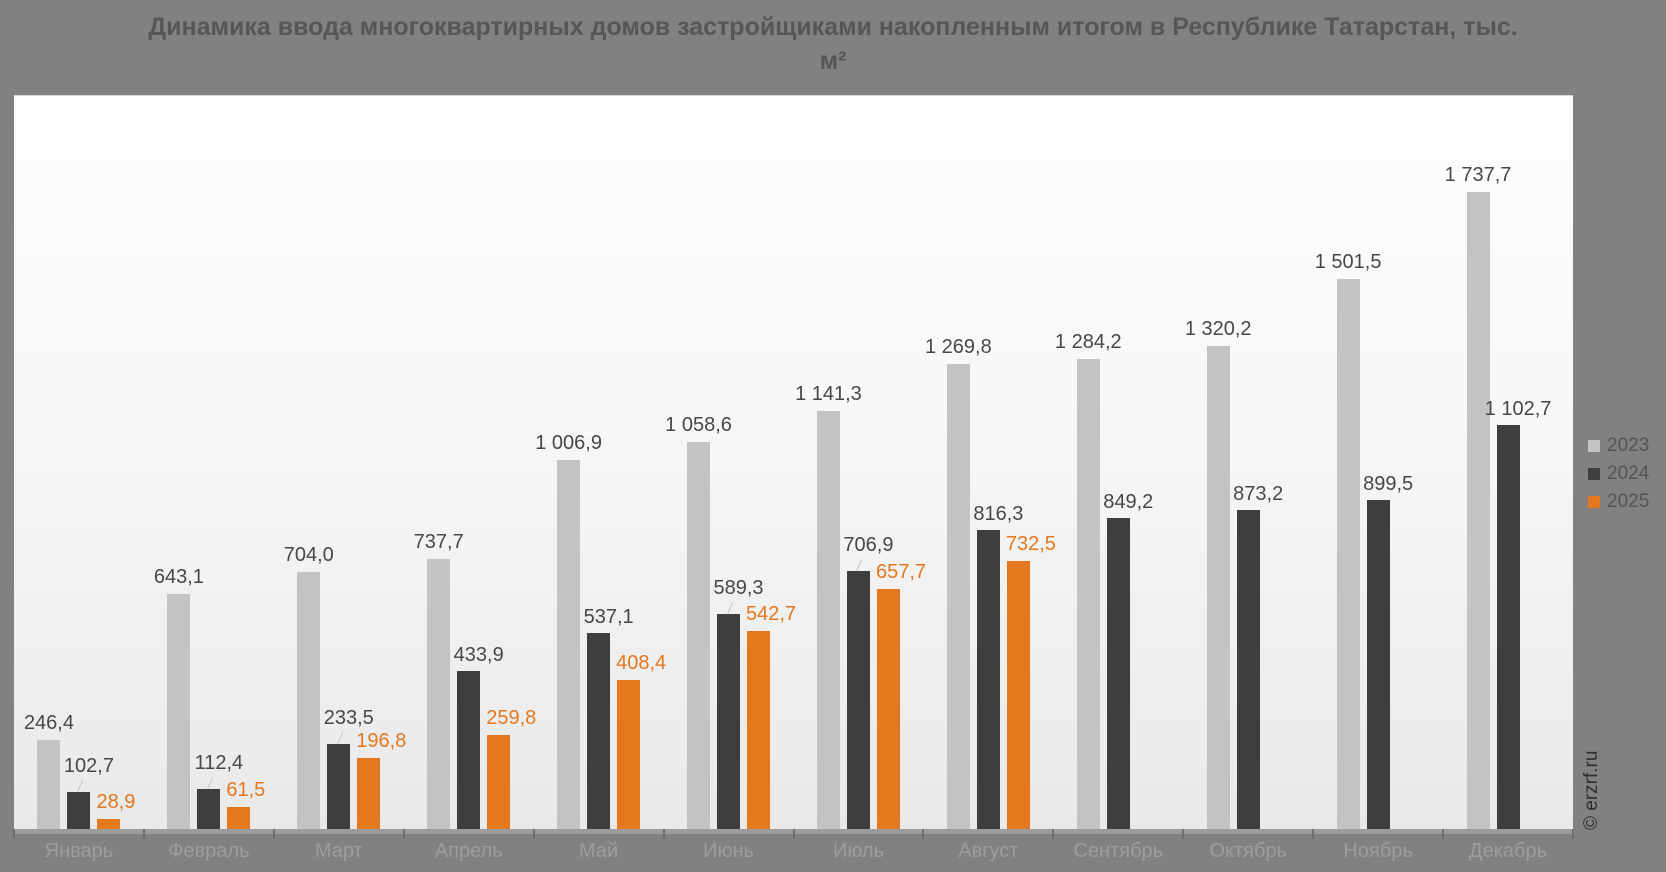 Image resolution: width=1666 pixels, height=872 pixels. I want to click on legend-item-2025: 2025, so click(1618, 502).